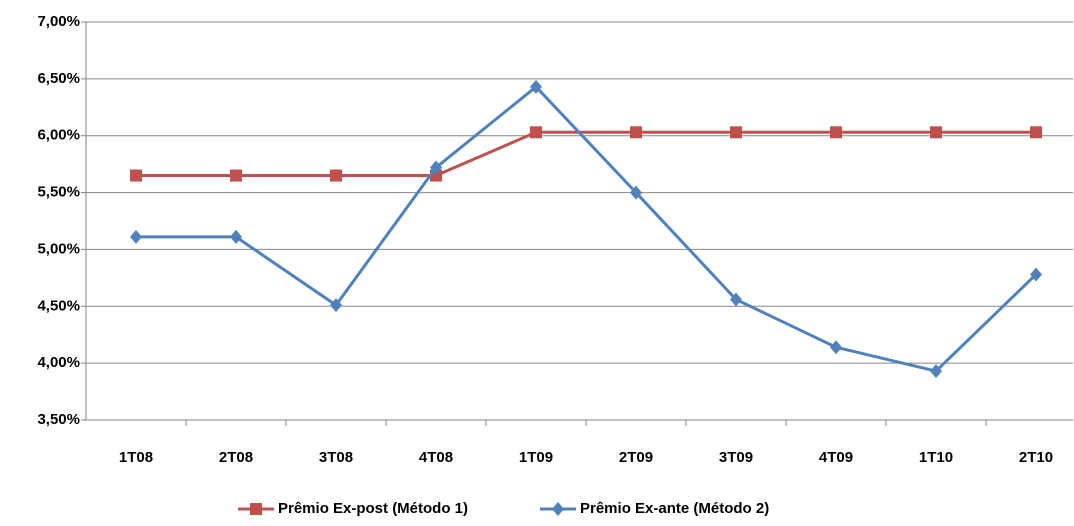 Image resolution: width=1074 pixels, height=526 pixels. Describe the element at coordinates (586, 154) in the screenshot. I see `series-line` at that location.